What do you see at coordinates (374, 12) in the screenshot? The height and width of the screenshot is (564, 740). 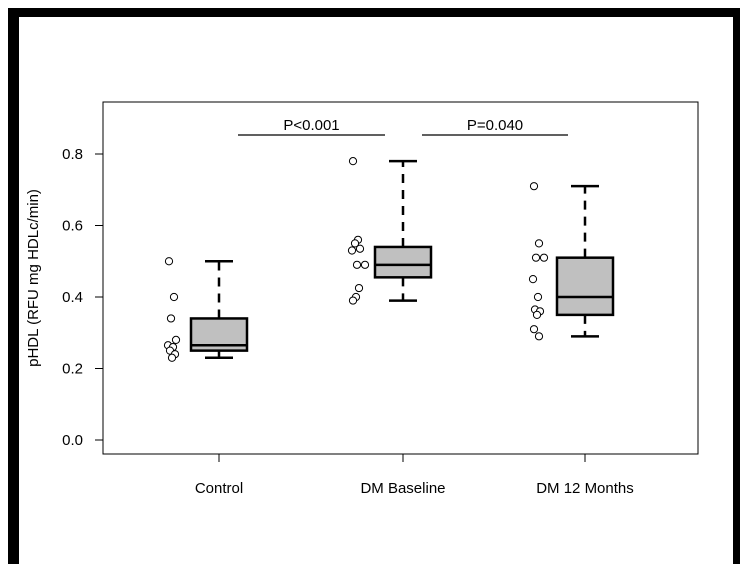 I see `frame-border-top` at bounding box center [374, 12].